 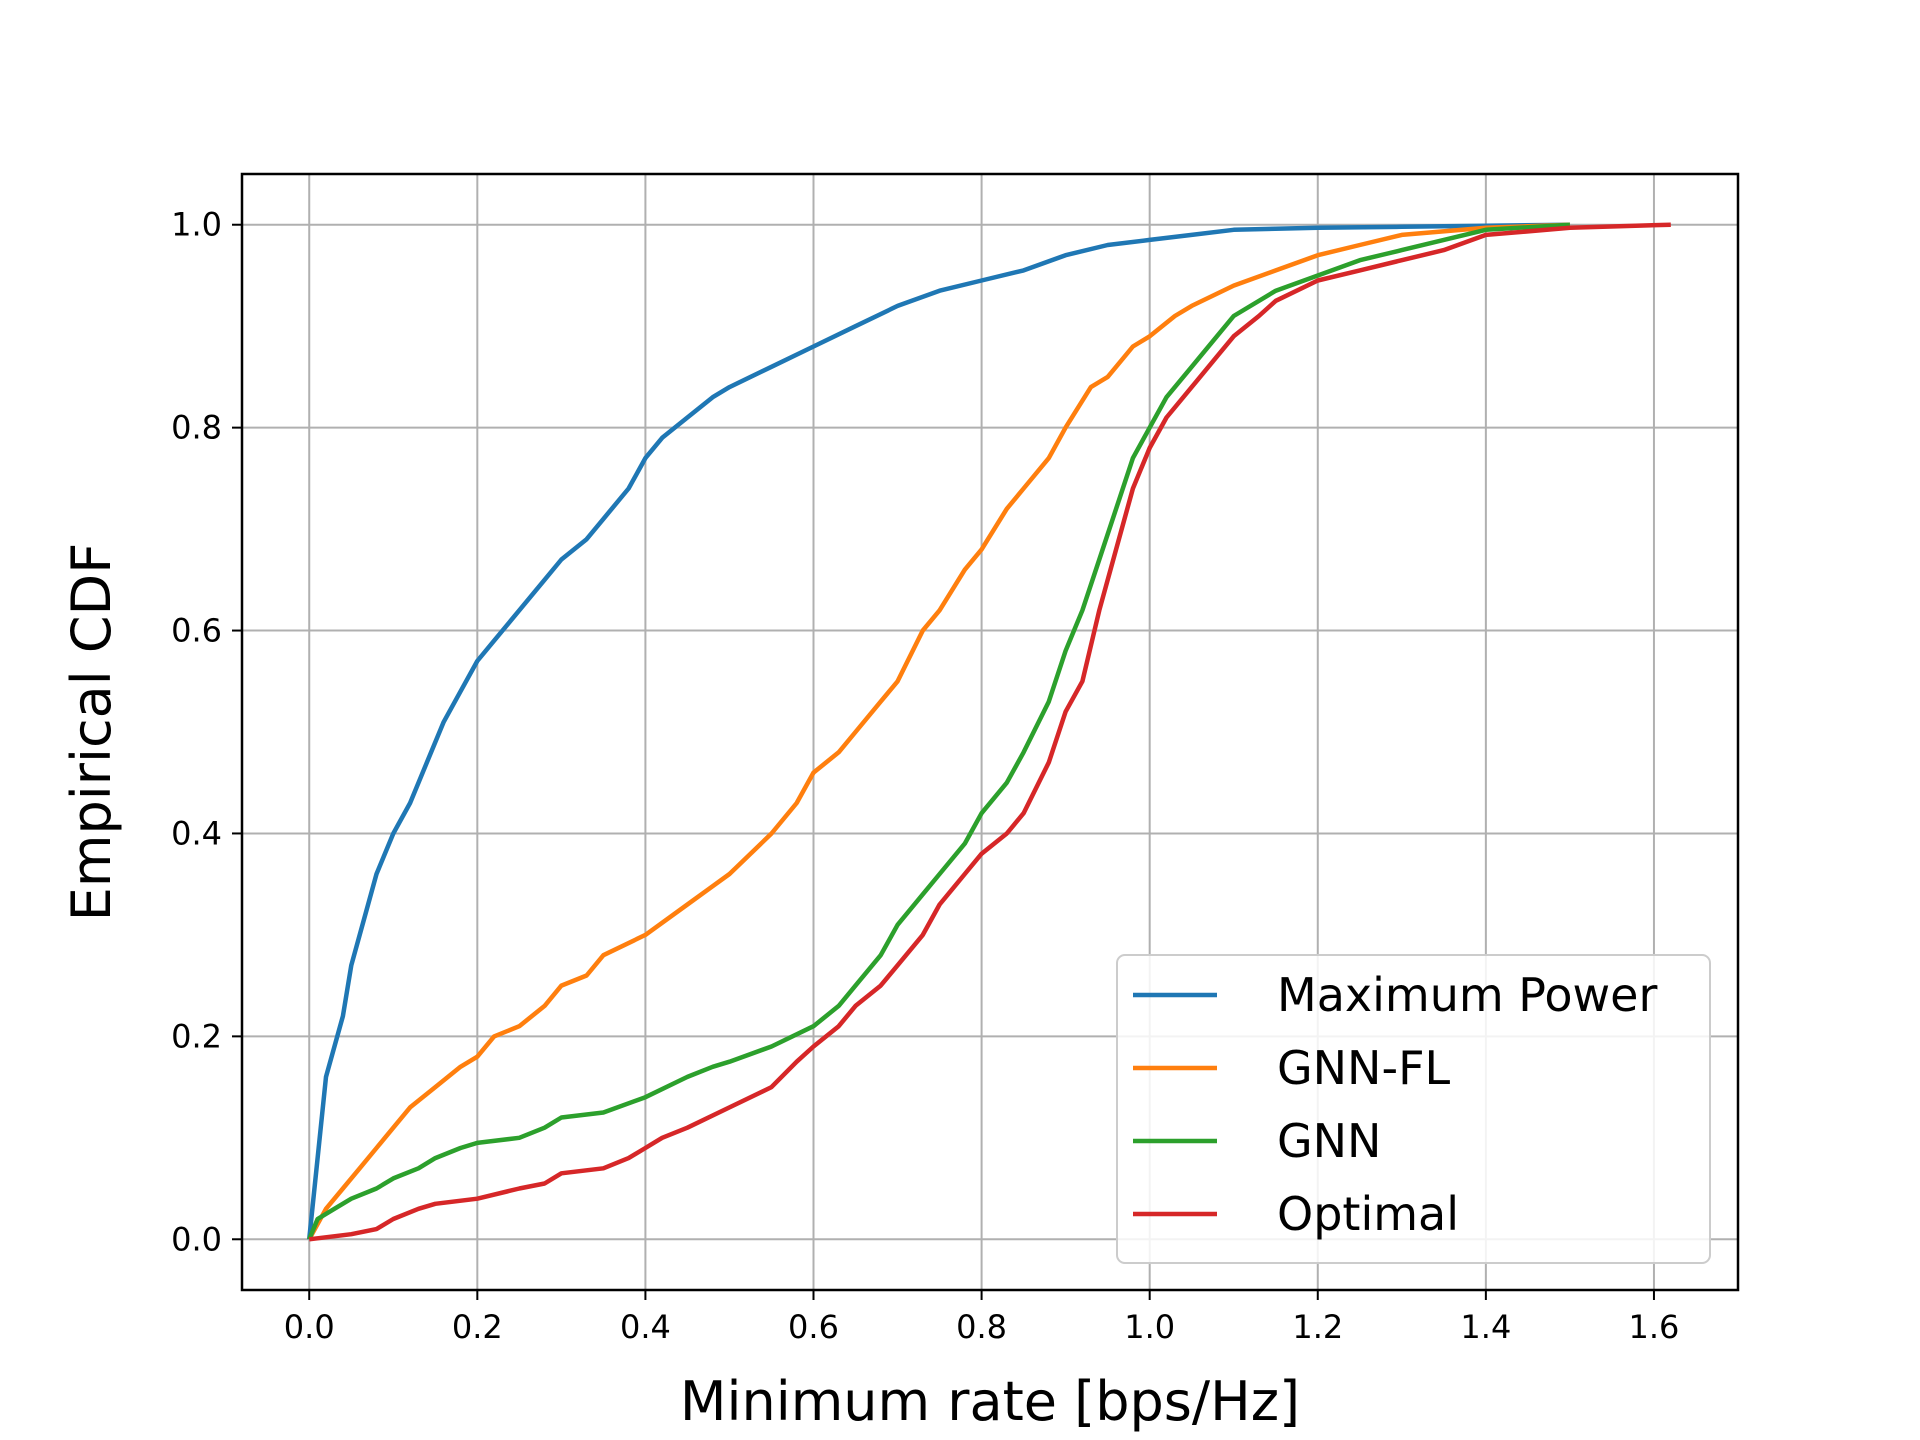 What do you see at coordinates (981, 1327) in the screenshot?
I see `x-tick-label: 0.8` at bounding box center [981, 1327].